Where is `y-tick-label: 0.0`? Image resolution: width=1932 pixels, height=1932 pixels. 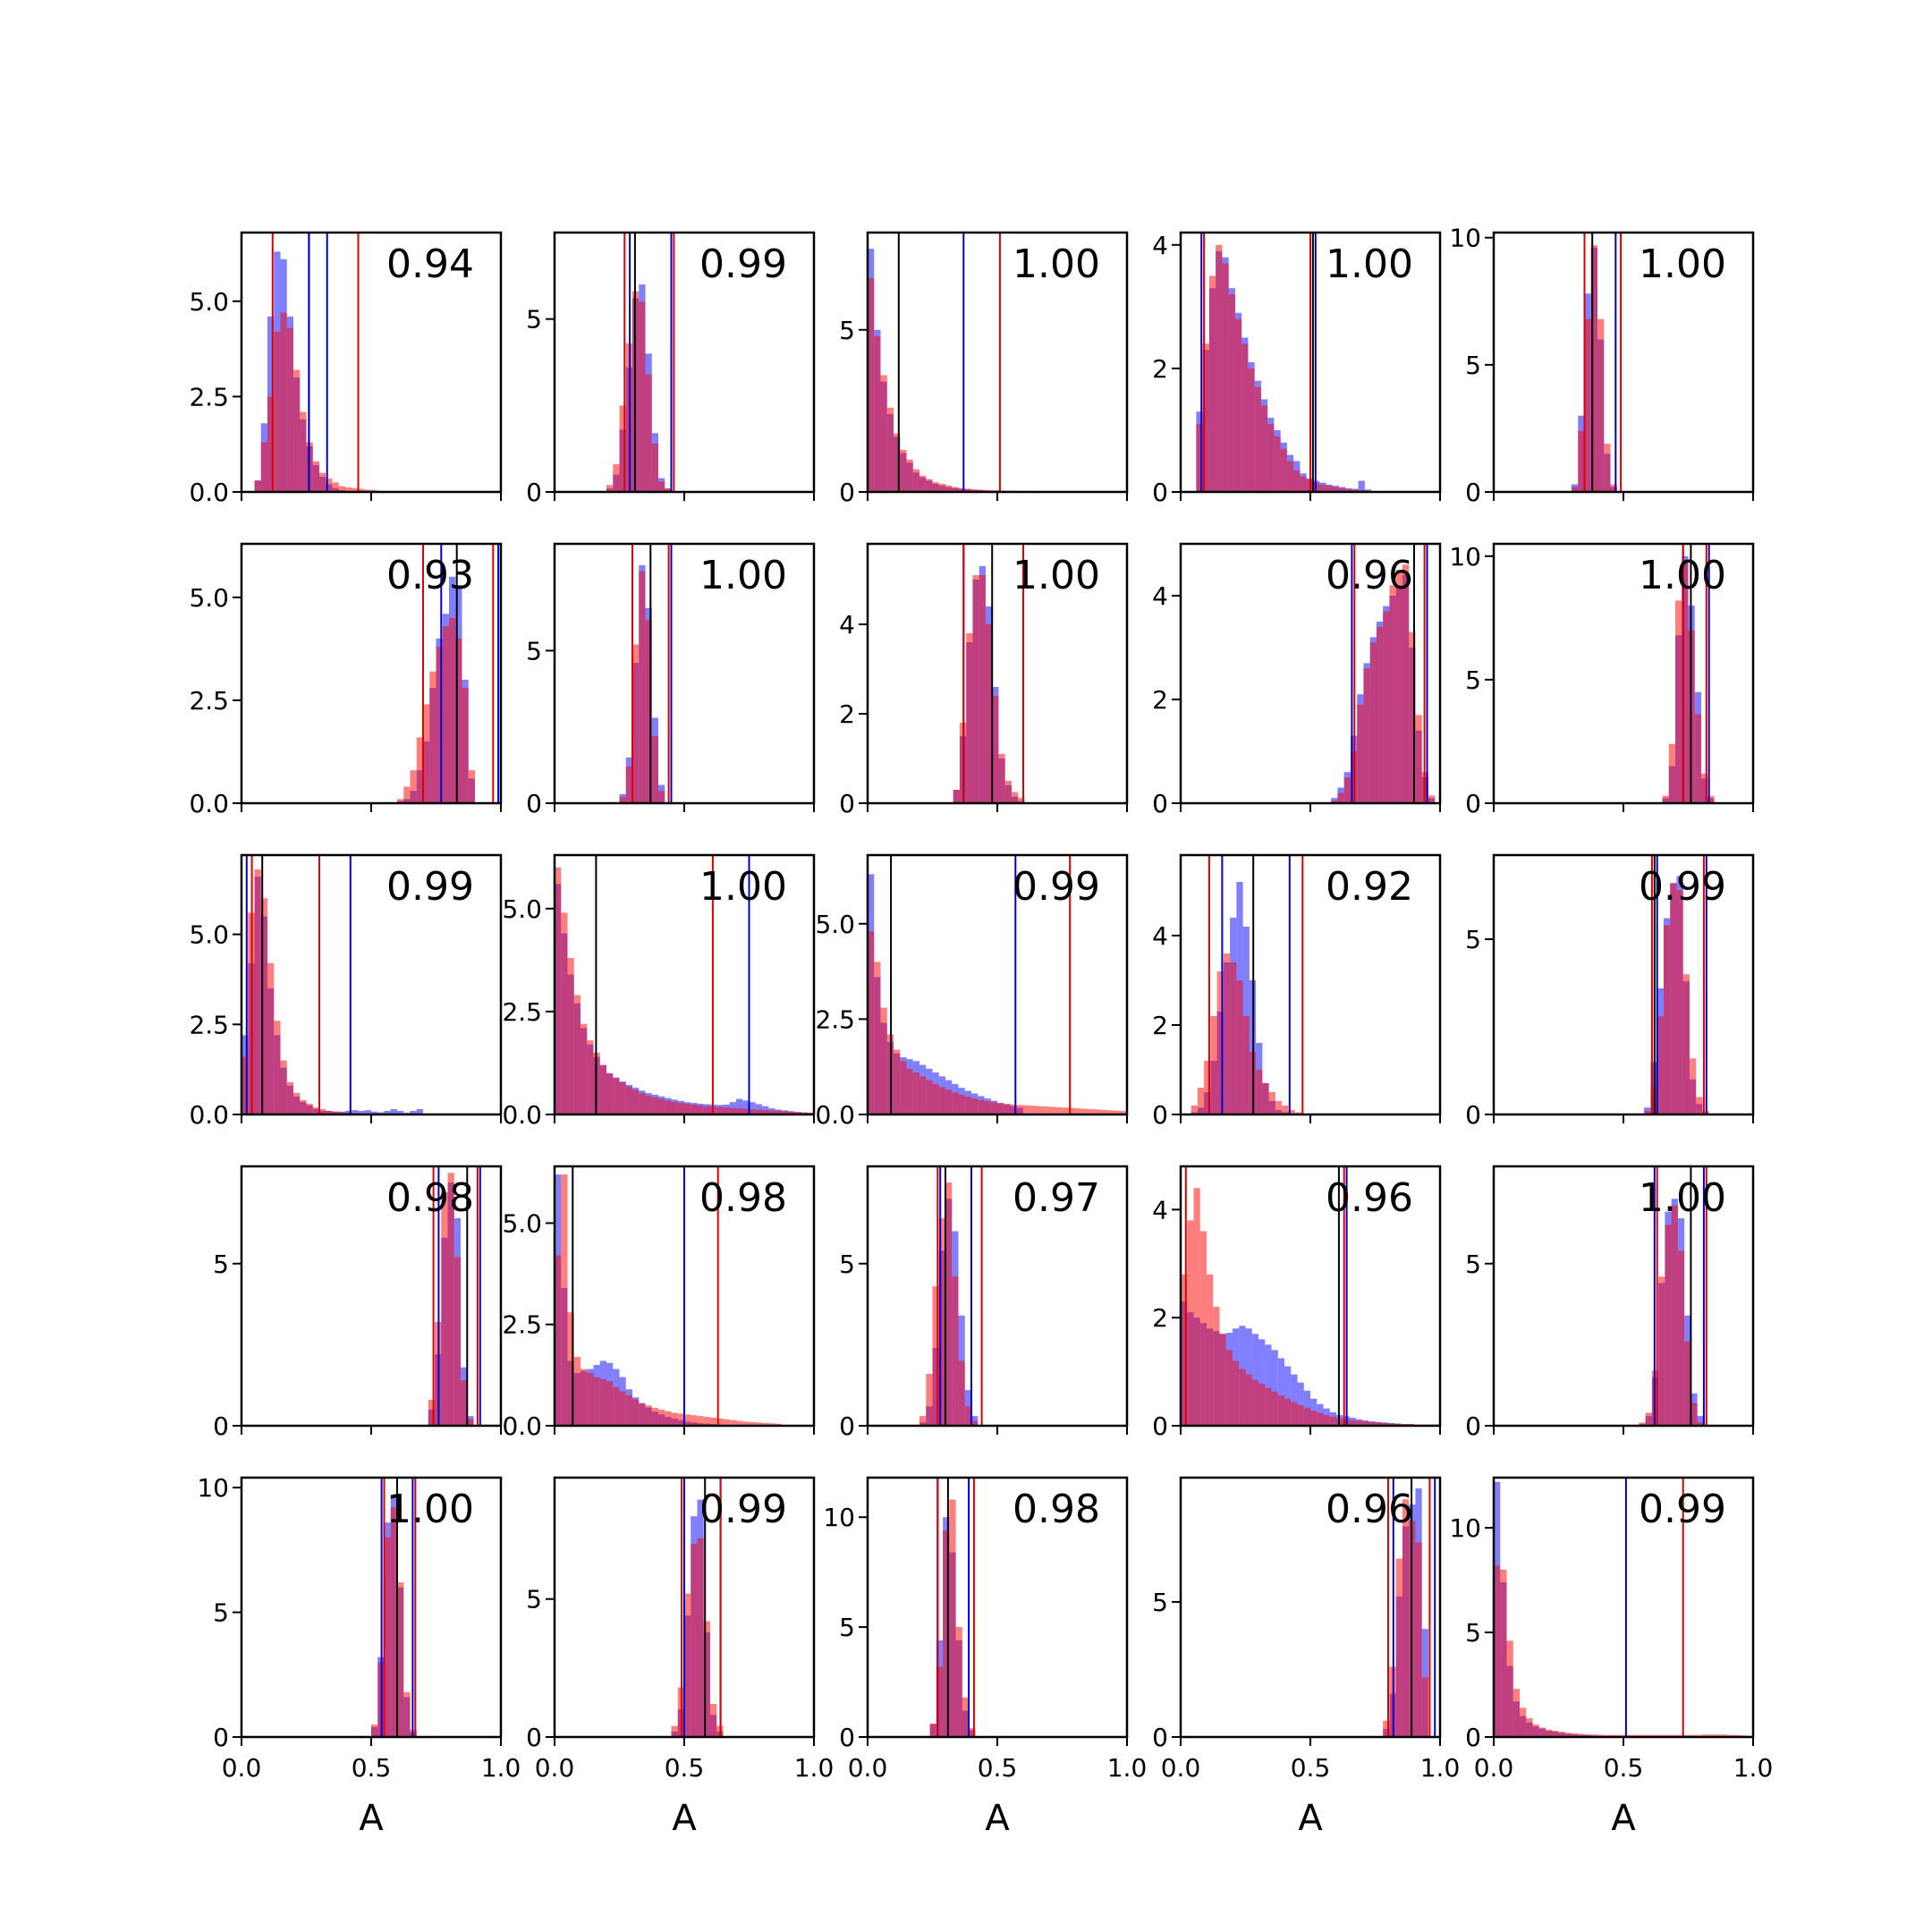 y-tick-label: 0.0 is located at coordinates (209, 1115).